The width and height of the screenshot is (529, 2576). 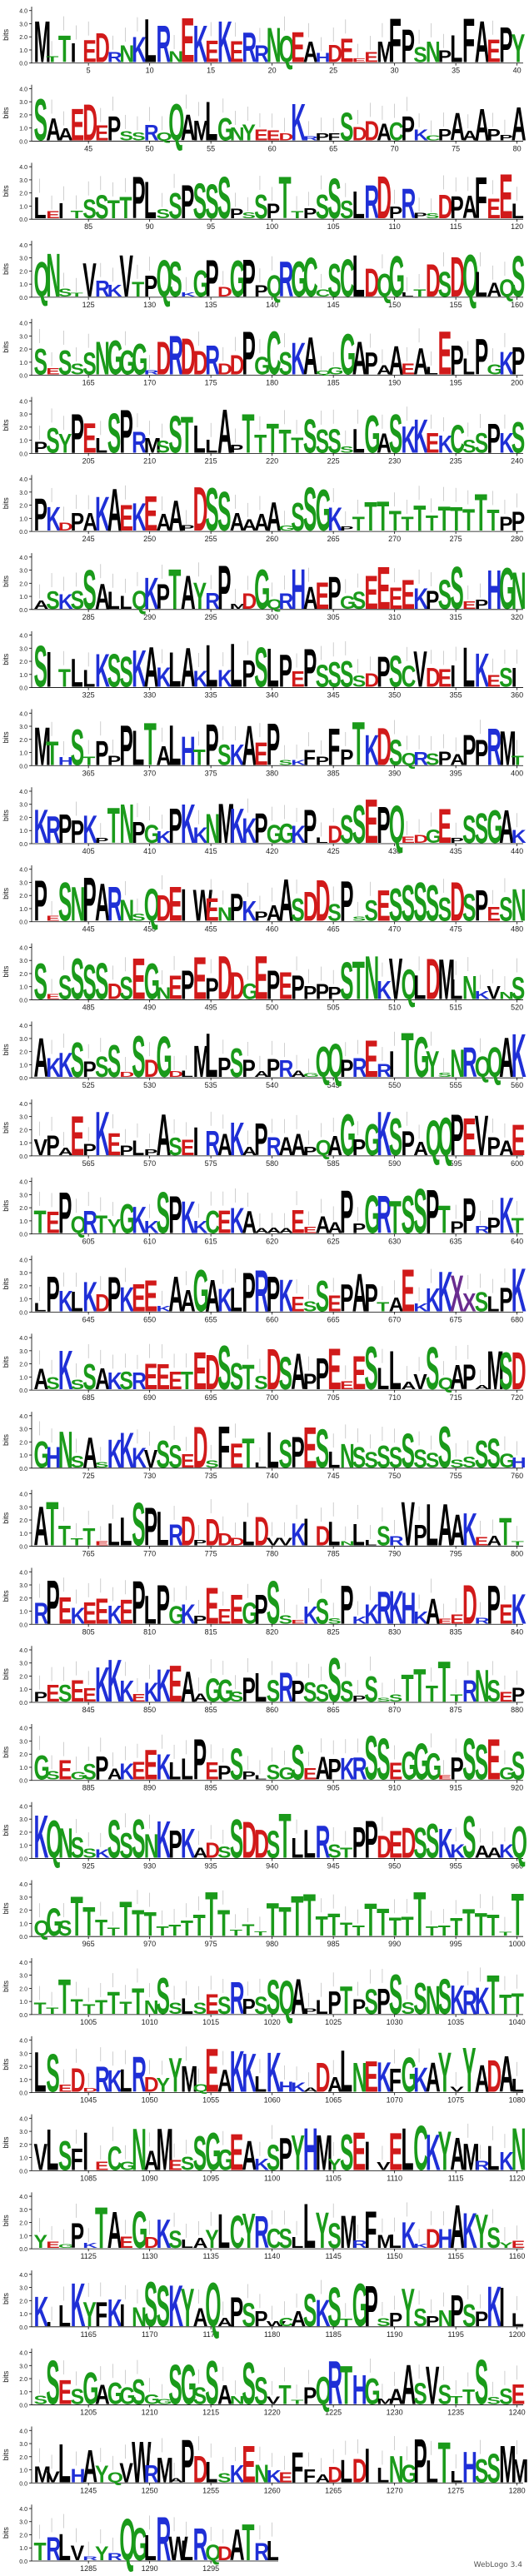 I want to click on x-tick-label: 205, so click(x=88, y=460).